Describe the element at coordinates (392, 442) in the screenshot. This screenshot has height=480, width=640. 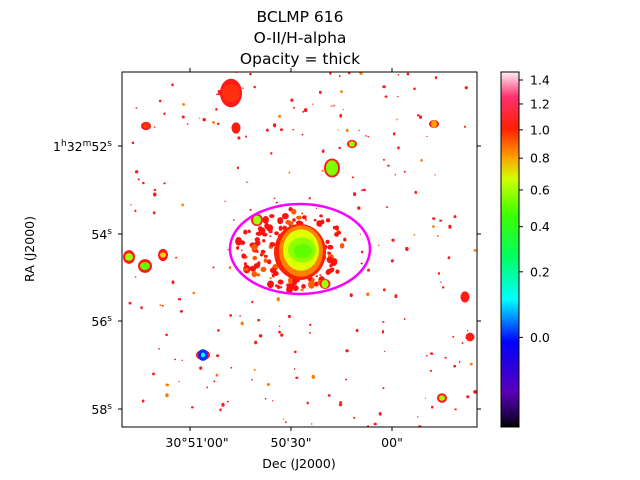
I see `x-tick-label: 00"` at that location.